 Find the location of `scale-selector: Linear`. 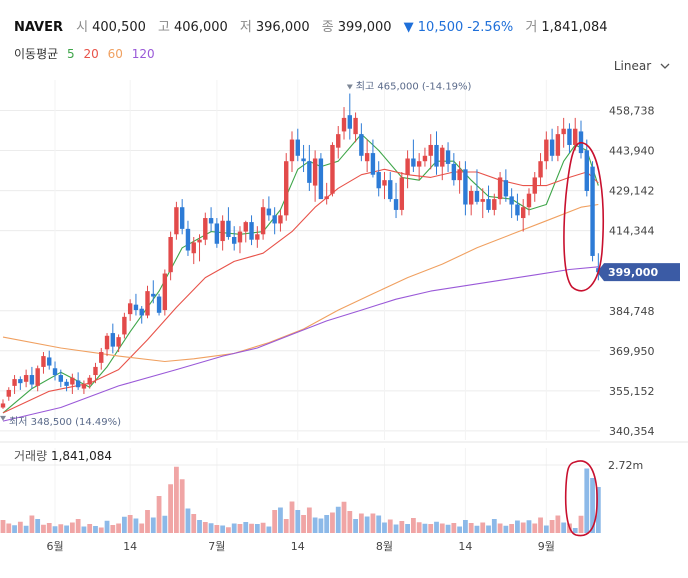

scale-selector: Linear is located at coordinates (642, 66).